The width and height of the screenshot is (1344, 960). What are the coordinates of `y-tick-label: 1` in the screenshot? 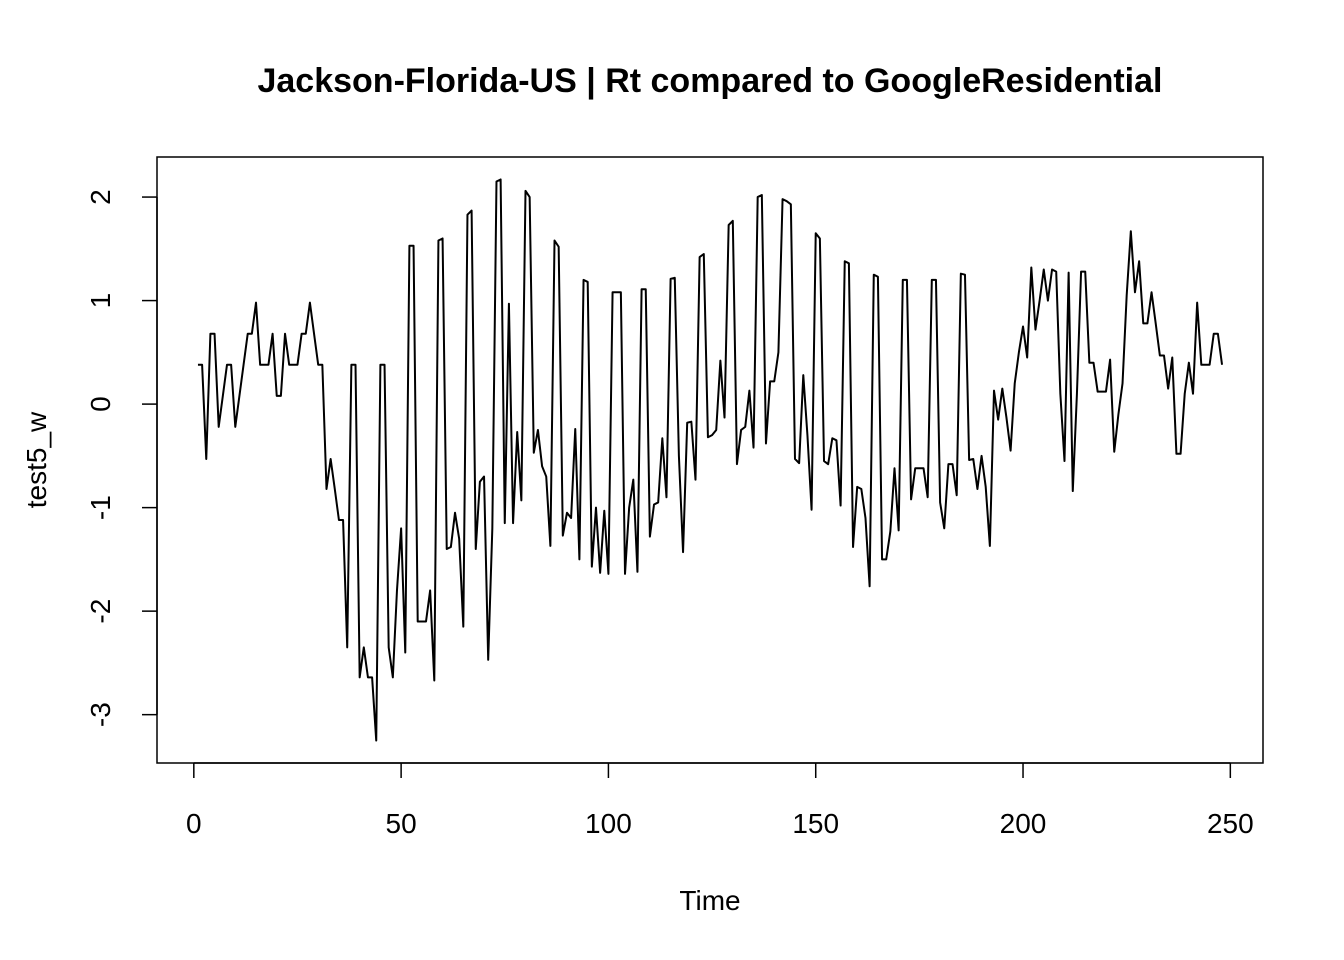 It's located at (100, 301).